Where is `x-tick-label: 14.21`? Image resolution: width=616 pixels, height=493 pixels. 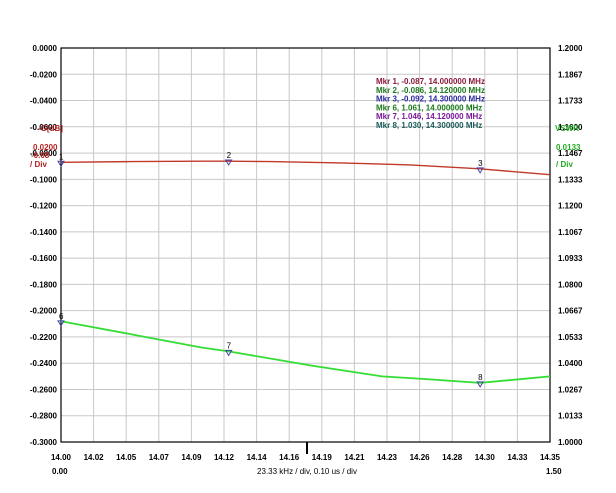 x-tick-label: 14.21 is located at coordinates (354, 457).